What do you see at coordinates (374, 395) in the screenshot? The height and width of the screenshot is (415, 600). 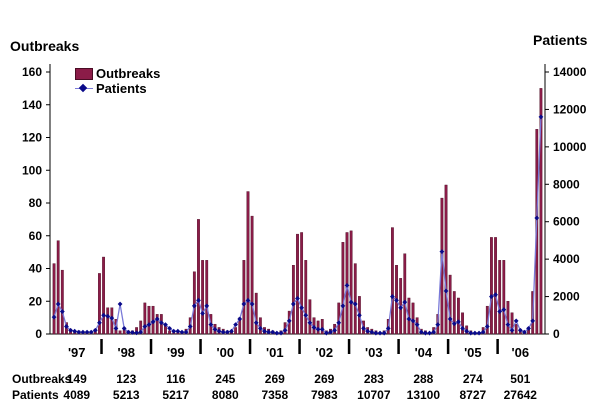 I see `summary-patients-value: 10707` at bounding box center [374, 395].